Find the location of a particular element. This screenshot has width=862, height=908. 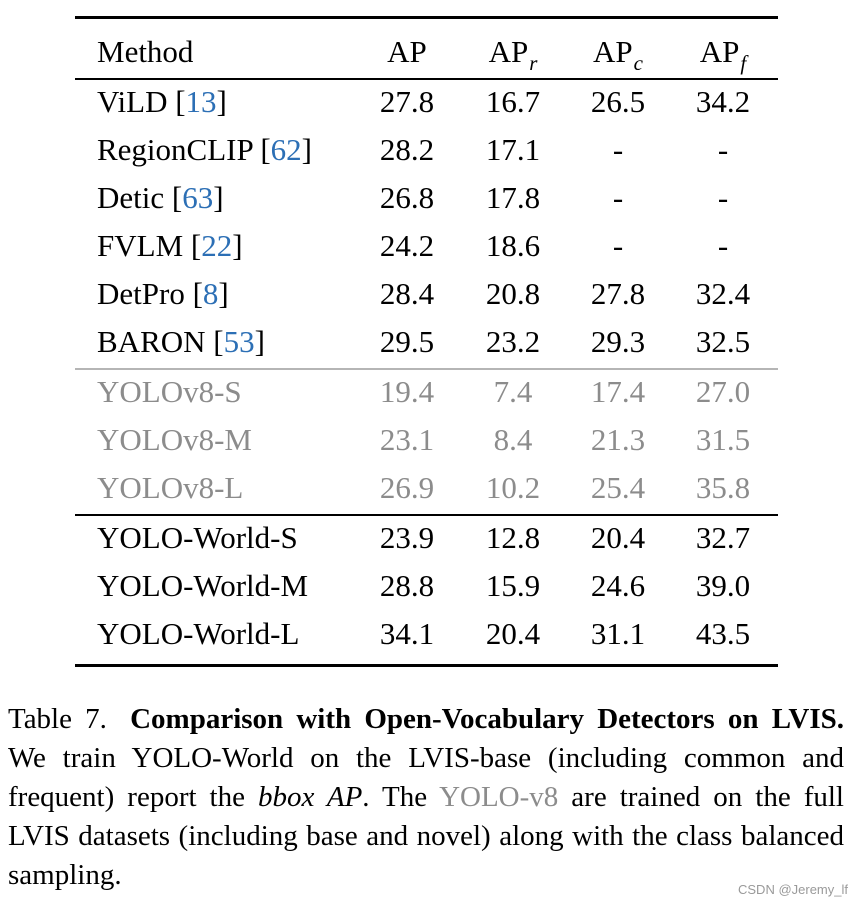

table-row: DetPro [8] 28.4 20.8 27.8 32.4 is located at coordinates (426, 294).